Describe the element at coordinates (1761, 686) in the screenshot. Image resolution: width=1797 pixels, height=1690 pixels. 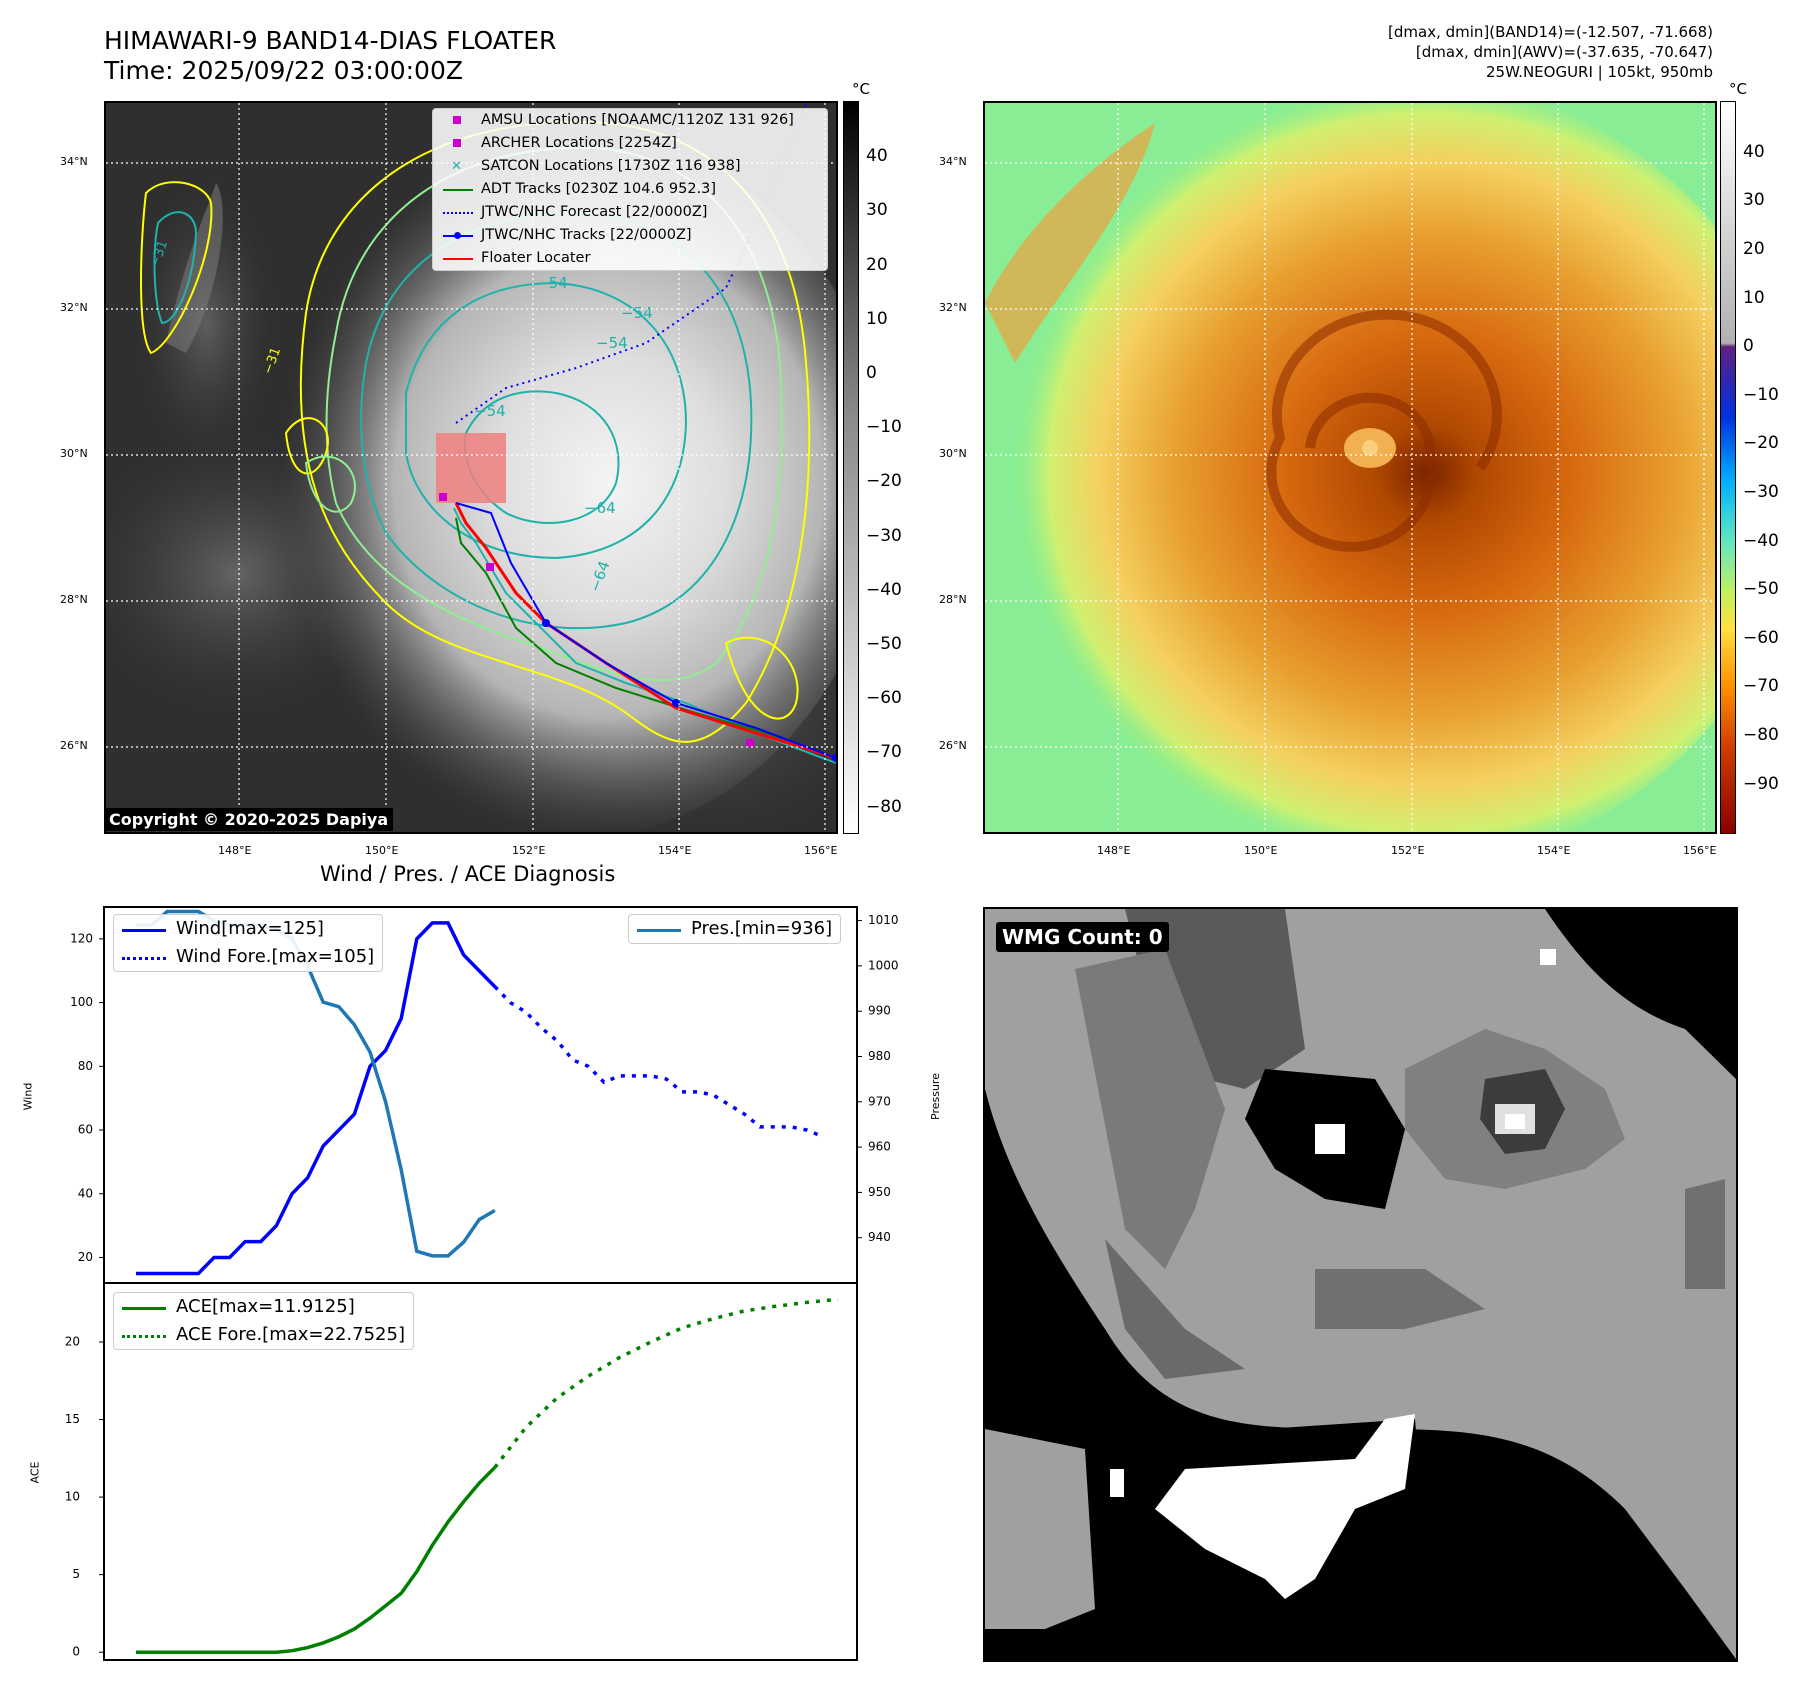
I see `awv-colorbar-tick: −70` at that location.